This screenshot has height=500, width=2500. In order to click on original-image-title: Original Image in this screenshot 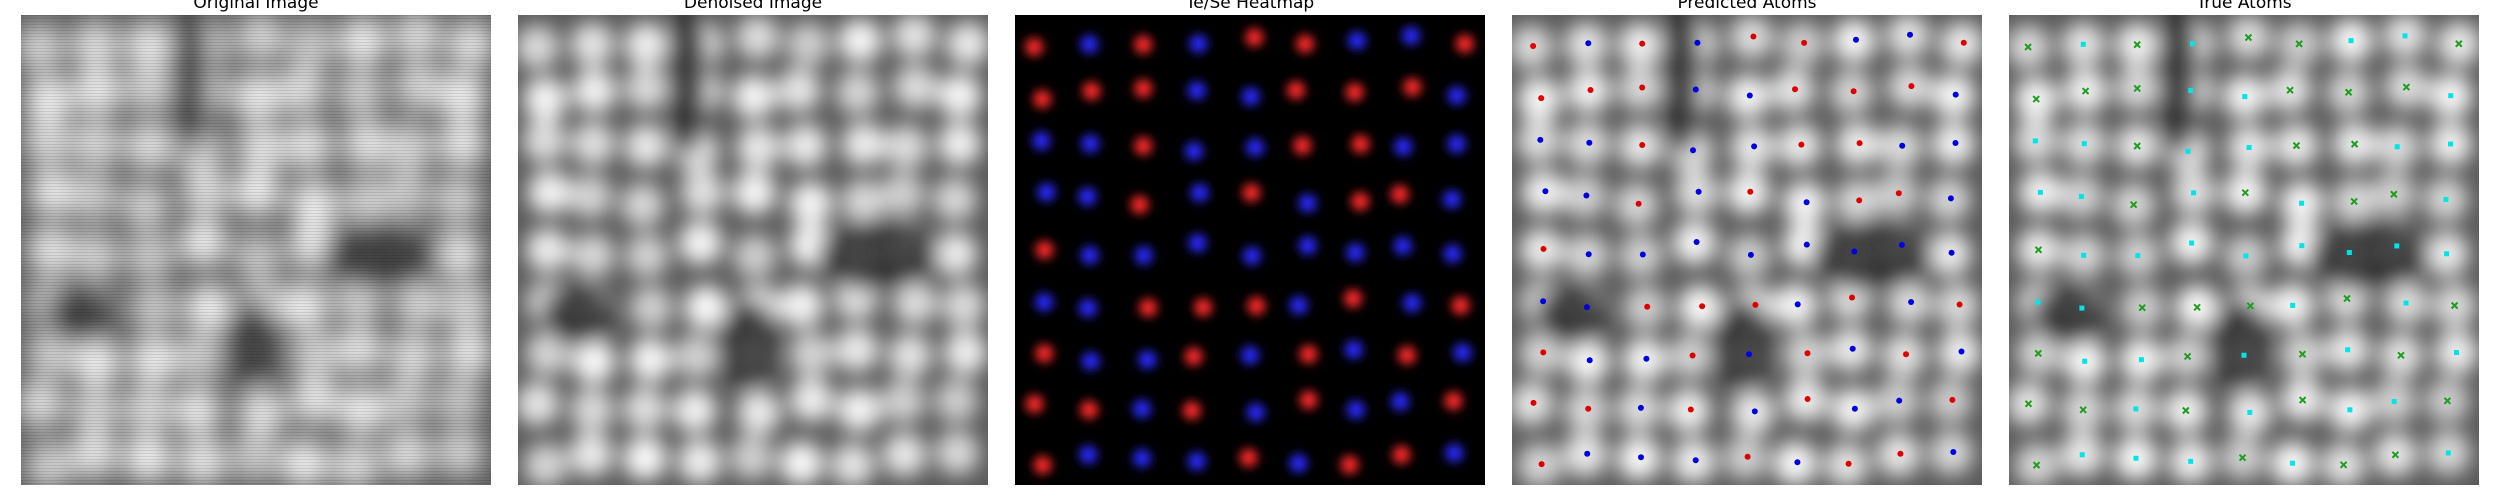, I will do `click(256, 6)`.